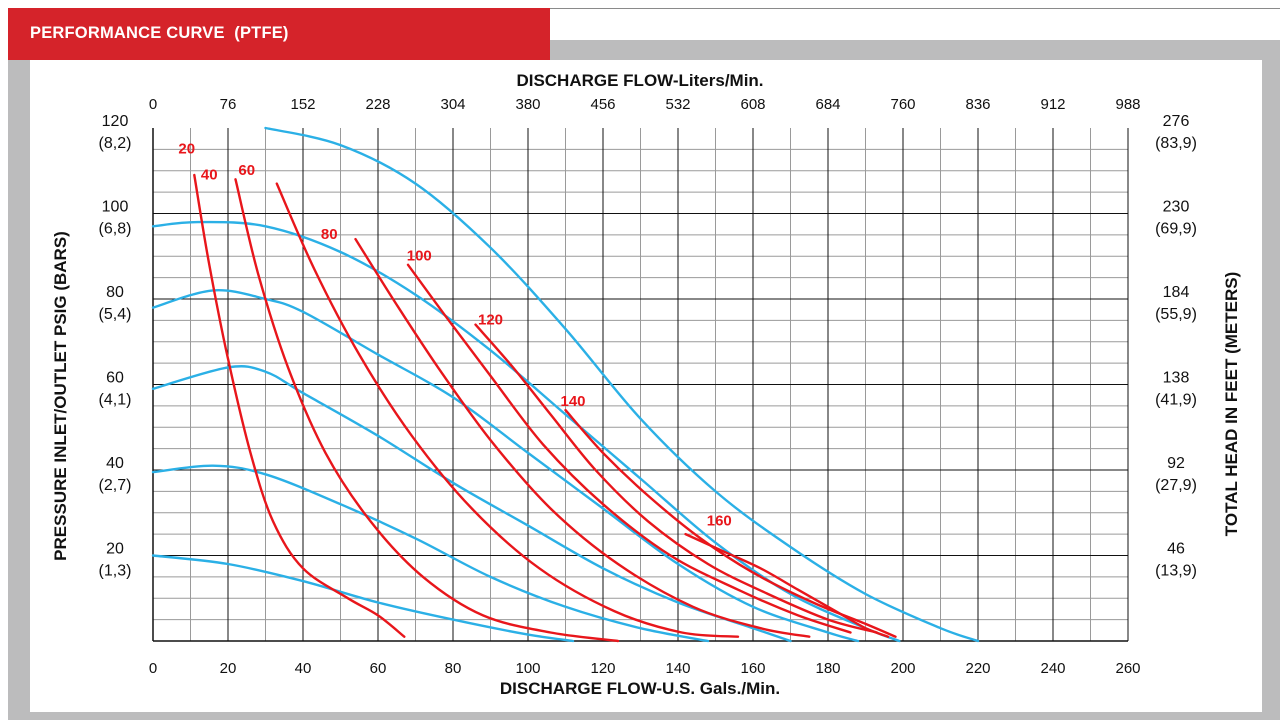  What do you see at coordinates (115, 292) in the screenshot?
I see `left-tick-label: 80` at bounding box center [115, 292].